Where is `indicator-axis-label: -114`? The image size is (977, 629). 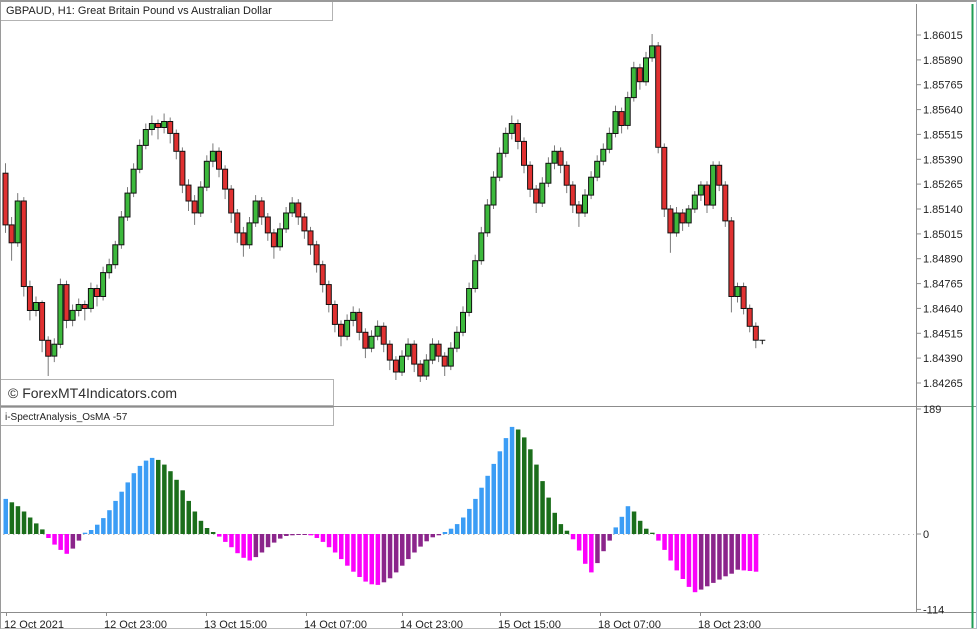
indicator-axis-label: -114 is located at coordinates (933, 610).